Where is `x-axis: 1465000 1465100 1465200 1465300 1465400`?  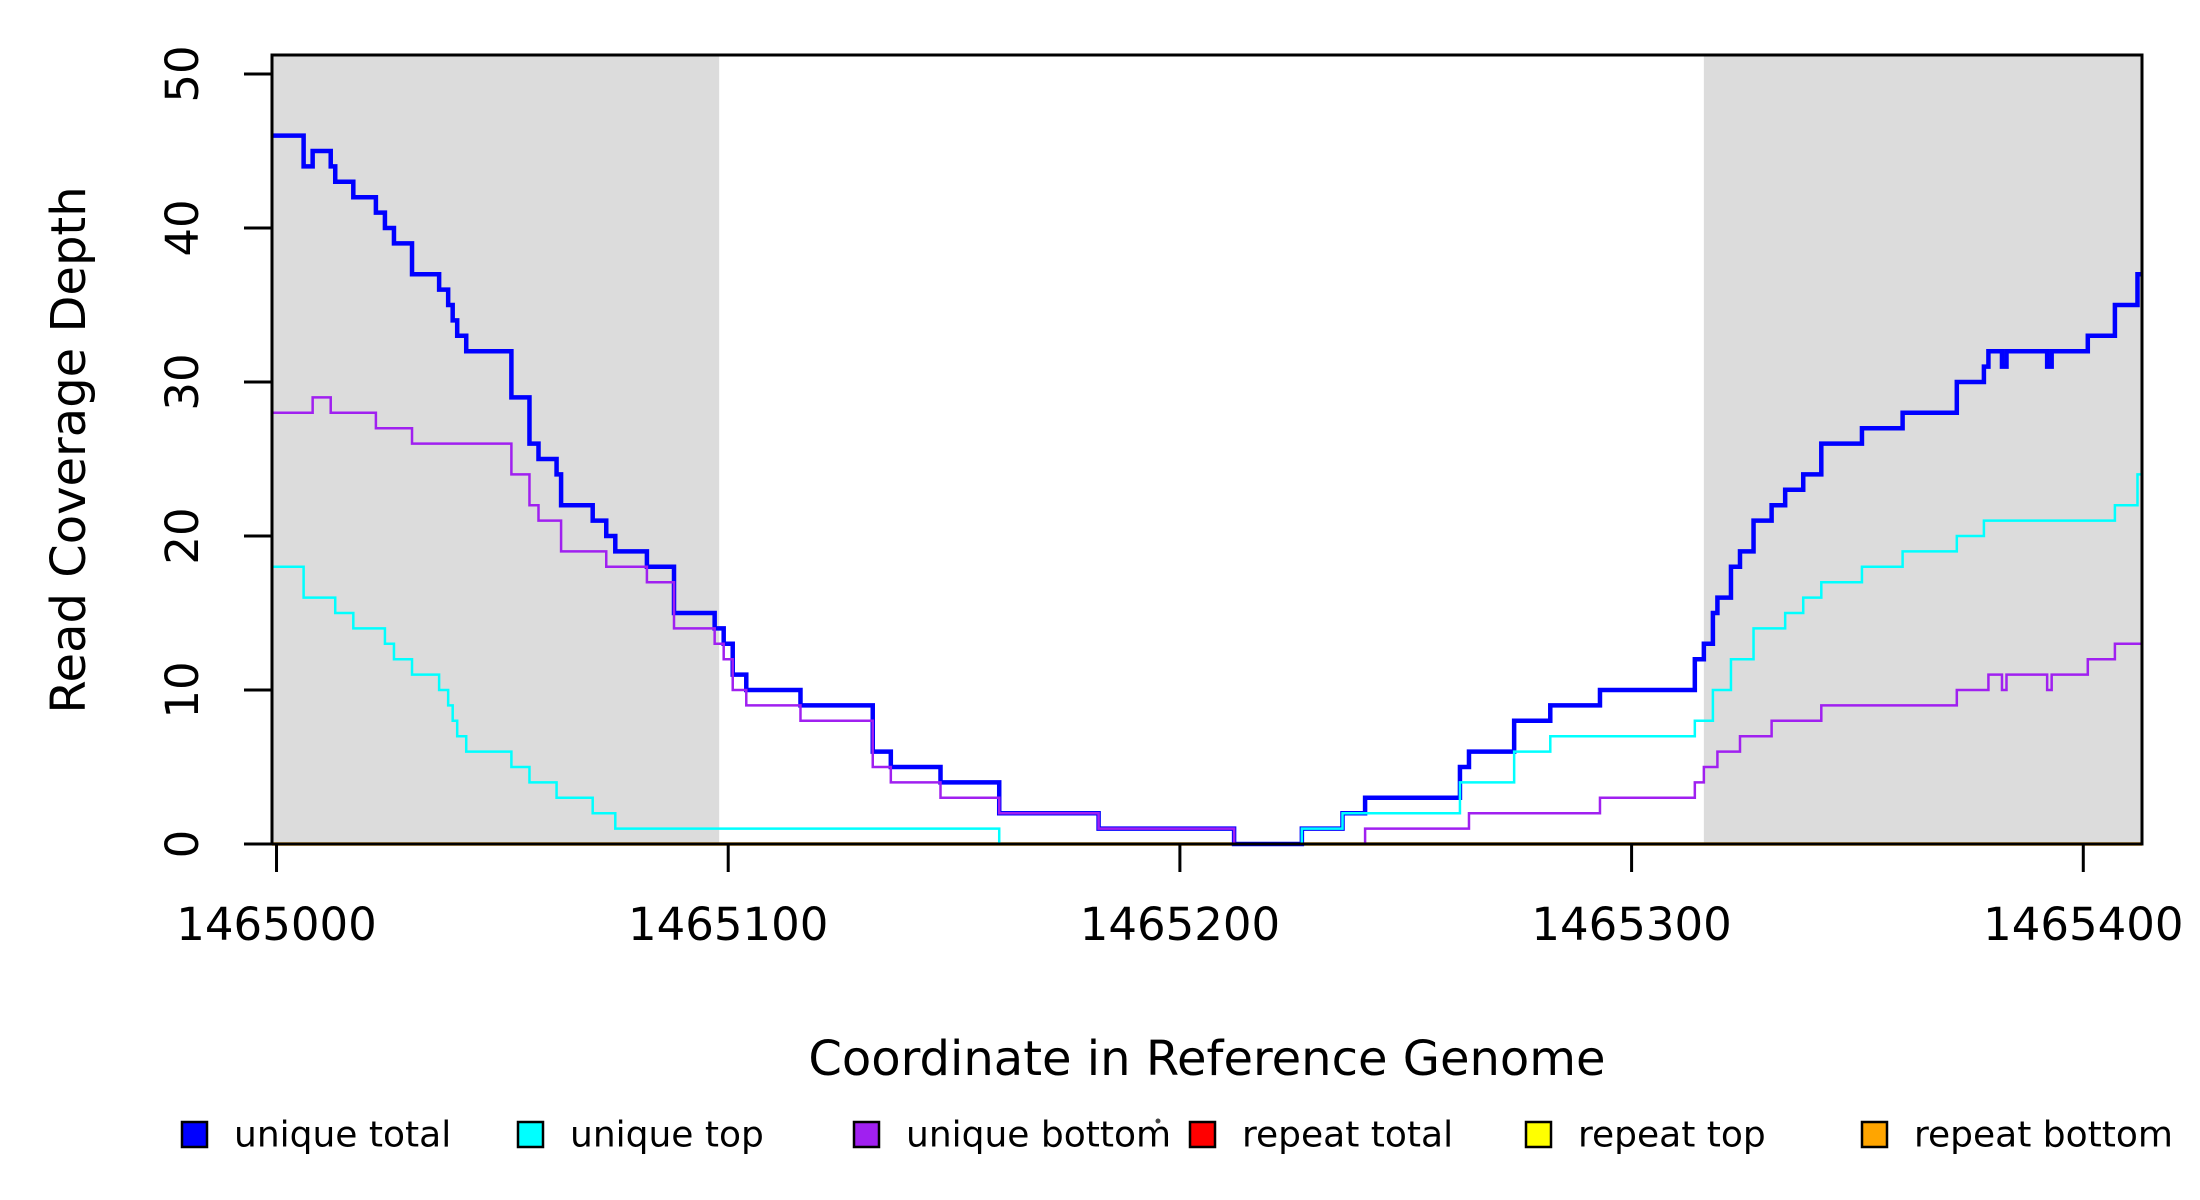 x-axis: 1465000 1465100 1465200 1465300 1465400 is located at coordinates (1179, 897).